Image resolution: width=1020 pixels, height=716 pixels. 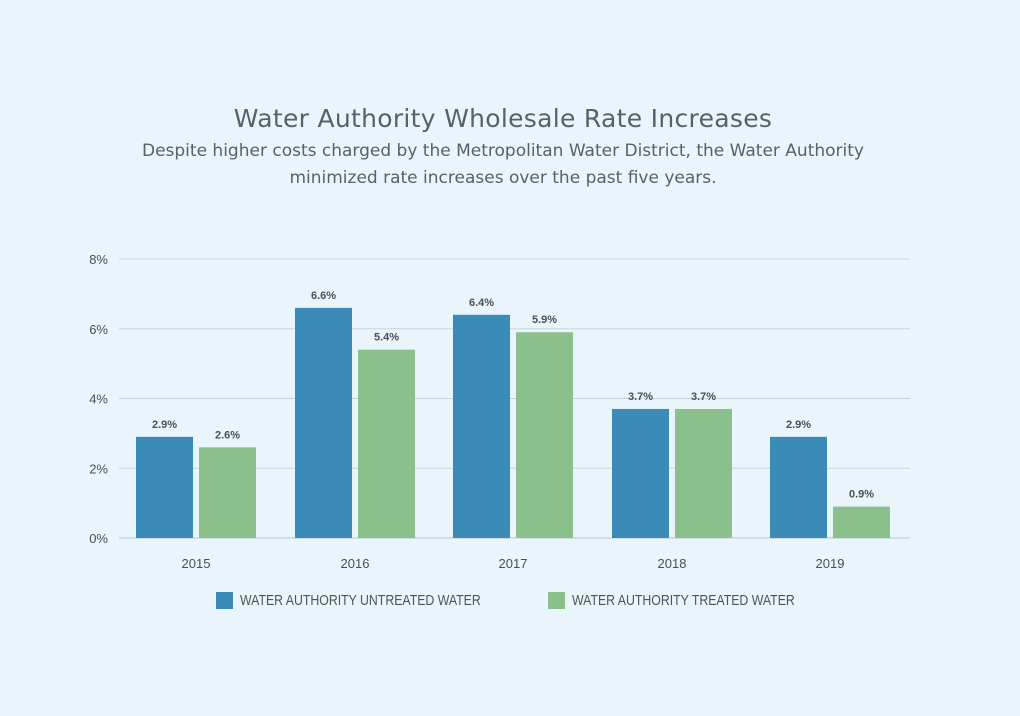 What do you see at coordinates (98, 259) in the screenshot?
I see `y-tick-label: 8%` at bounding box center [98, 259].